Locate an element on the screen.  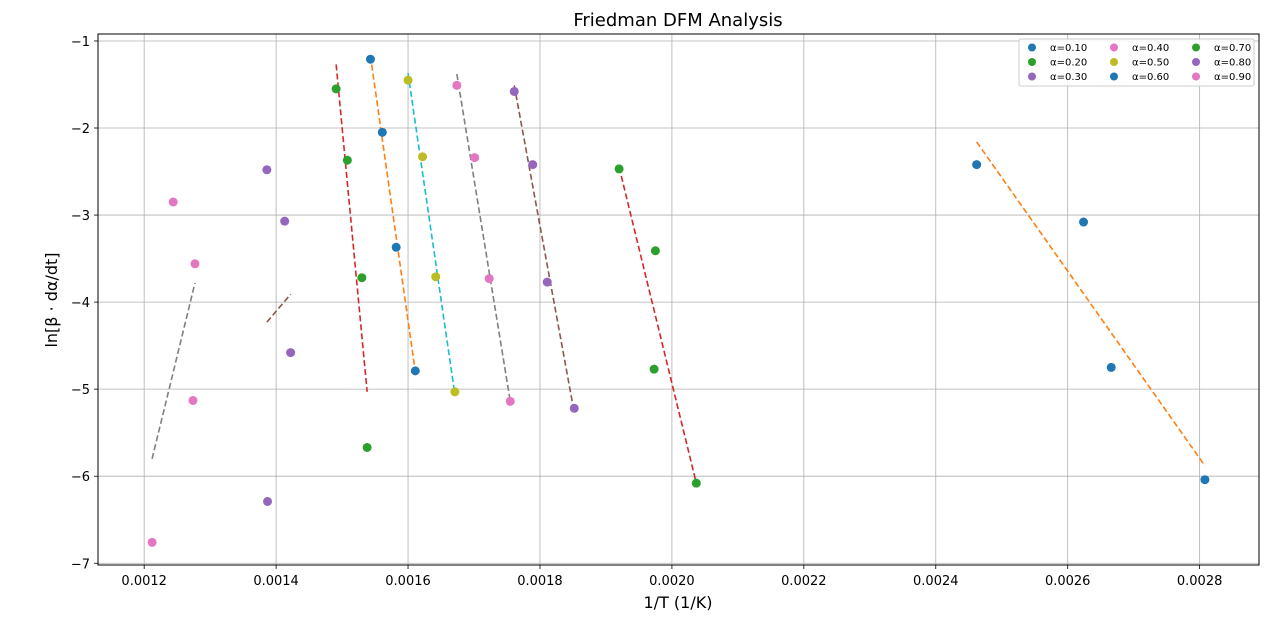
x-tick-label: 0.0026 is located at coordinates (1068, 581).